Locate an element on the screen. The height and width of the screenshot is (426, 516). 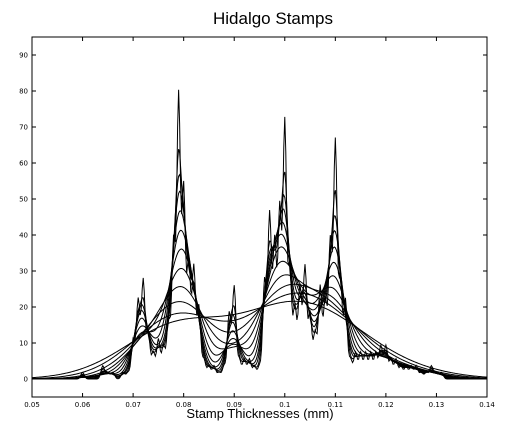
chart-title: Hidalgo Stamps is located at coordinates (273, 18).